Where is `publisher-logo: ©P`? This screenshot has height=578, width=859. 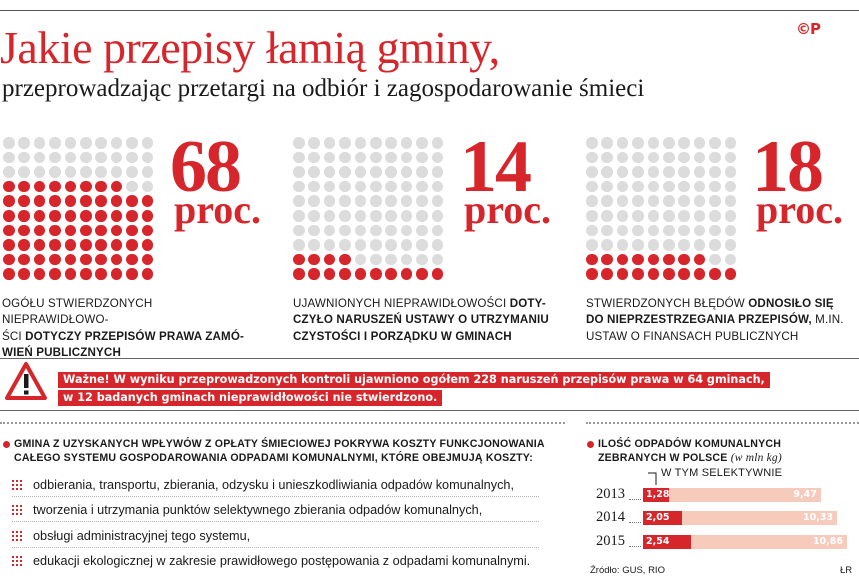 publisher-logo: ©P is located at coordinates (808, 29).